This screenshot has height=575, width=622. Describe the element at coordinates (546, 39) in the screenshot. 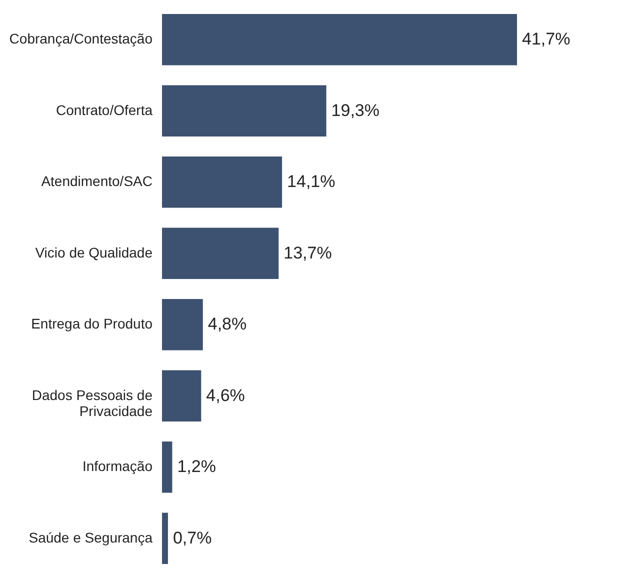

I see `data-label: 41,7%` at that location.